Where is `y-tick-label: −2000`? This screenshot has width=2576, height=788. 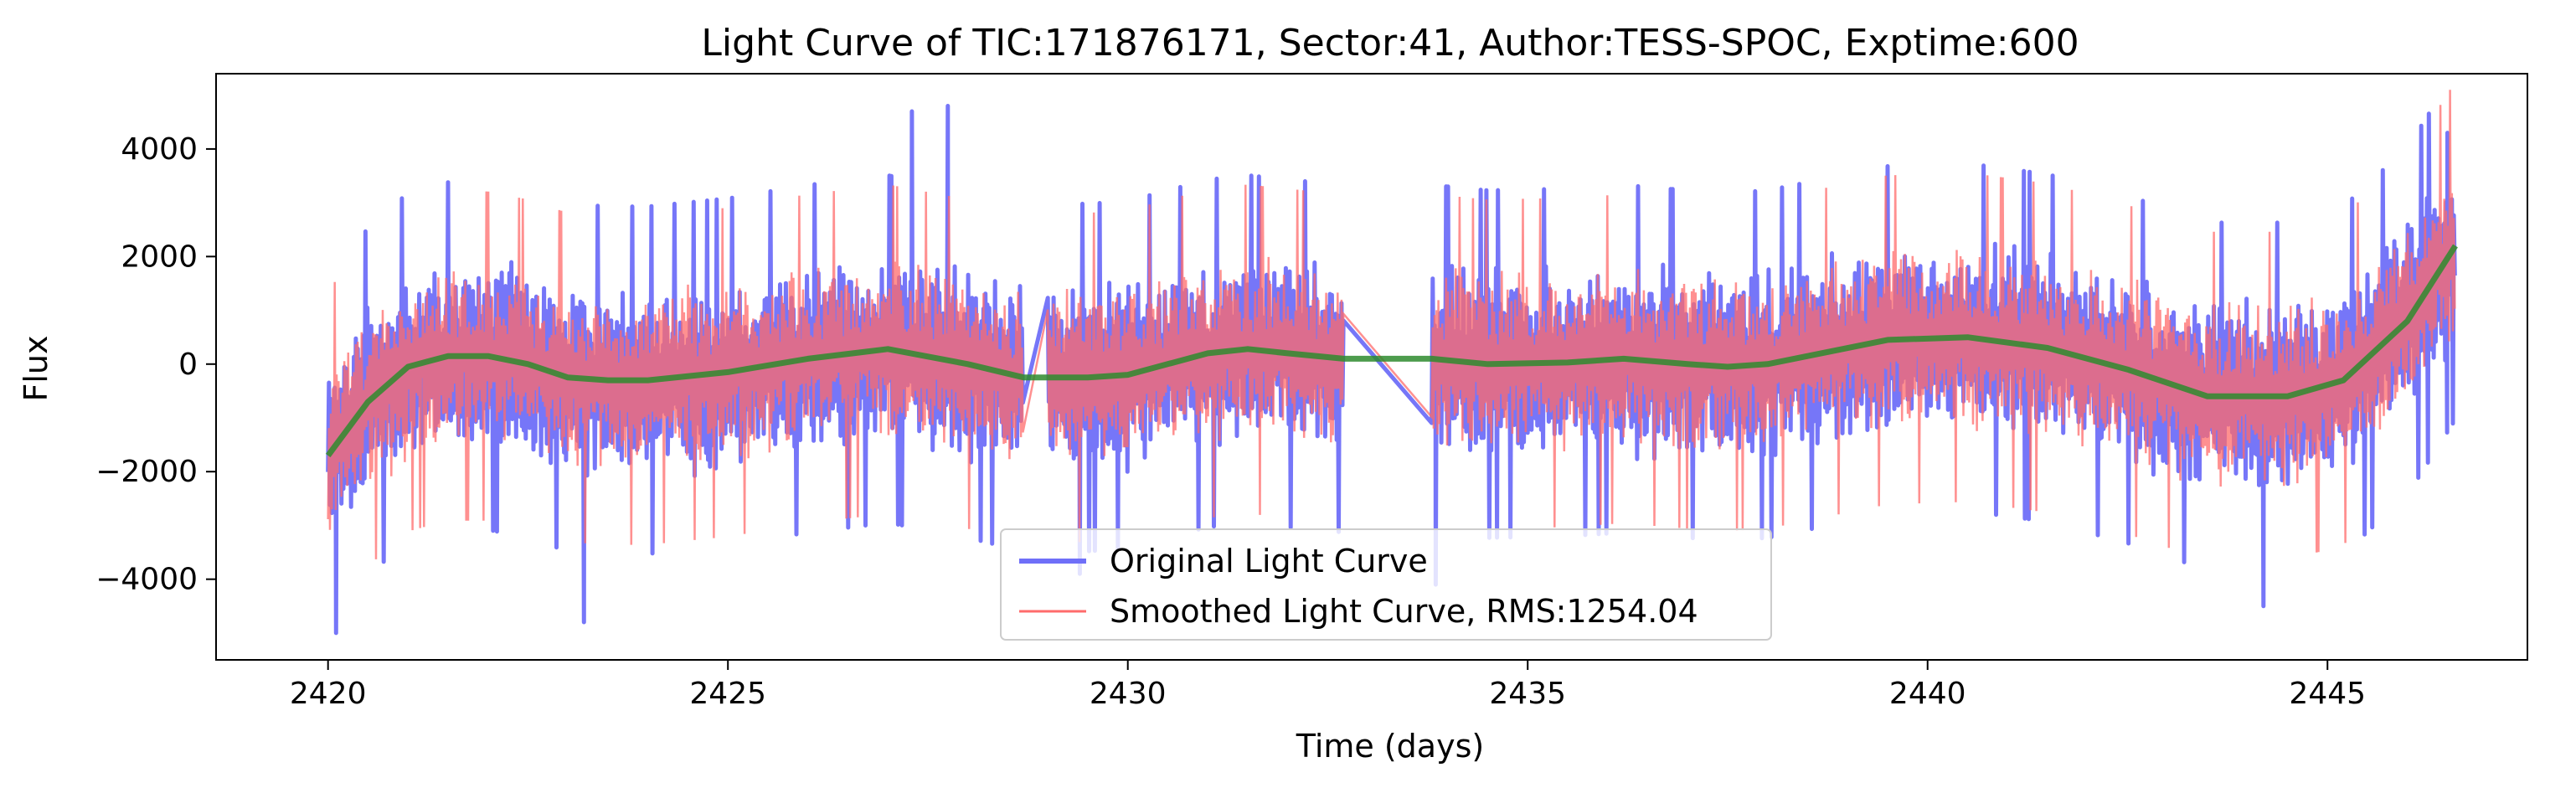
y-tick-label: −2000 is located at coordinates (146, 472).